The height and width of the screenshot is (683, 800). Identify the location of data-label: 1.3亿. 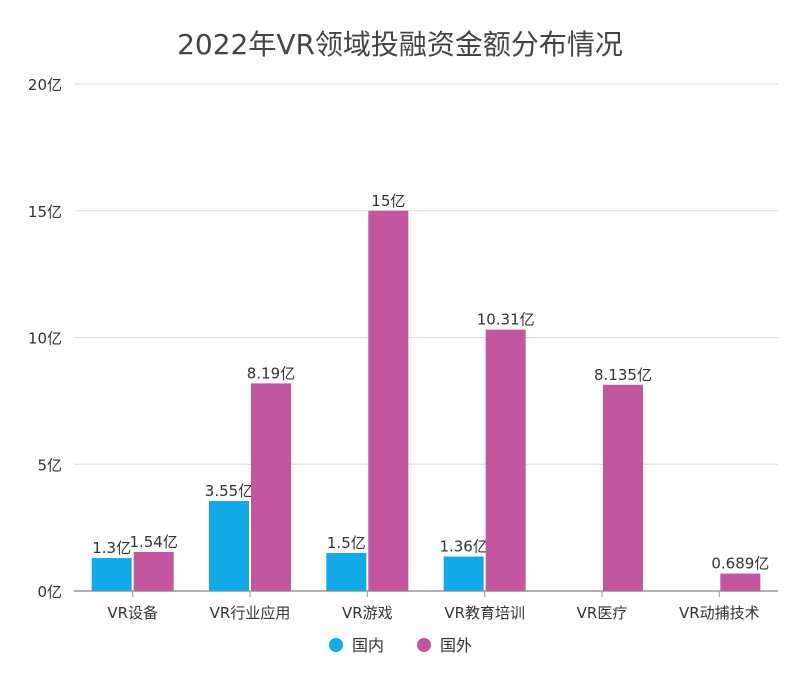
(111, 548).